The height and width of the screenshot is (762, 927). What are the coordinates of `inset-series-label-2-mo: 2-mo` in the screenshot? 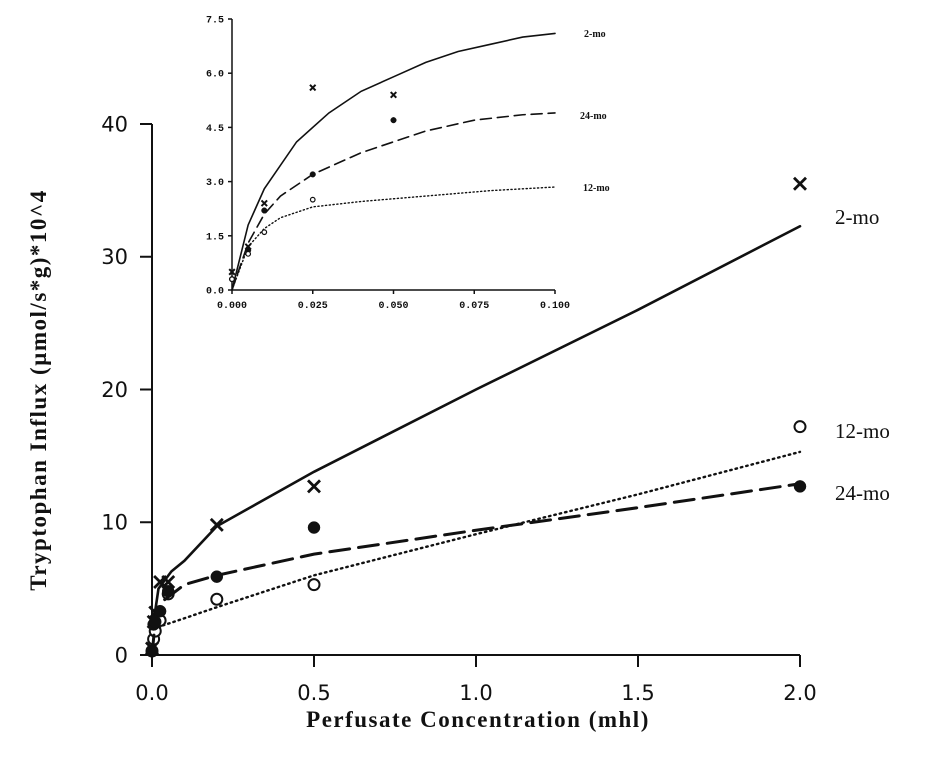 It's located at (595, 34).